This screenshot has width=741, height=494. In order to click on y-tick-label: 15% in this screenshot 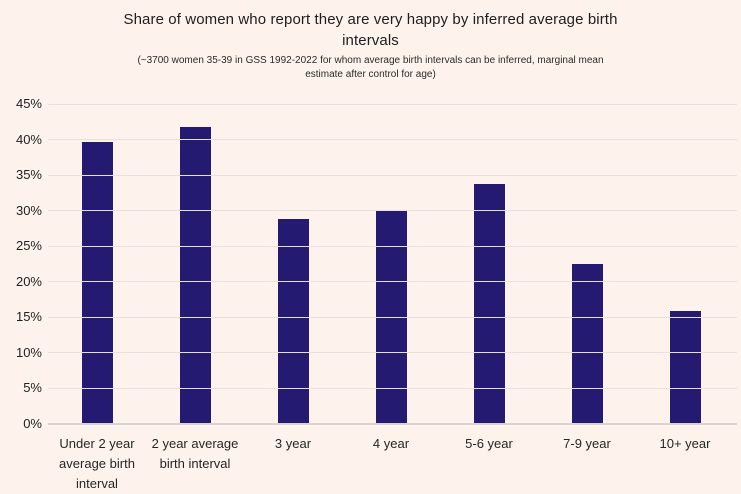, I will do `click(28, 317)`.